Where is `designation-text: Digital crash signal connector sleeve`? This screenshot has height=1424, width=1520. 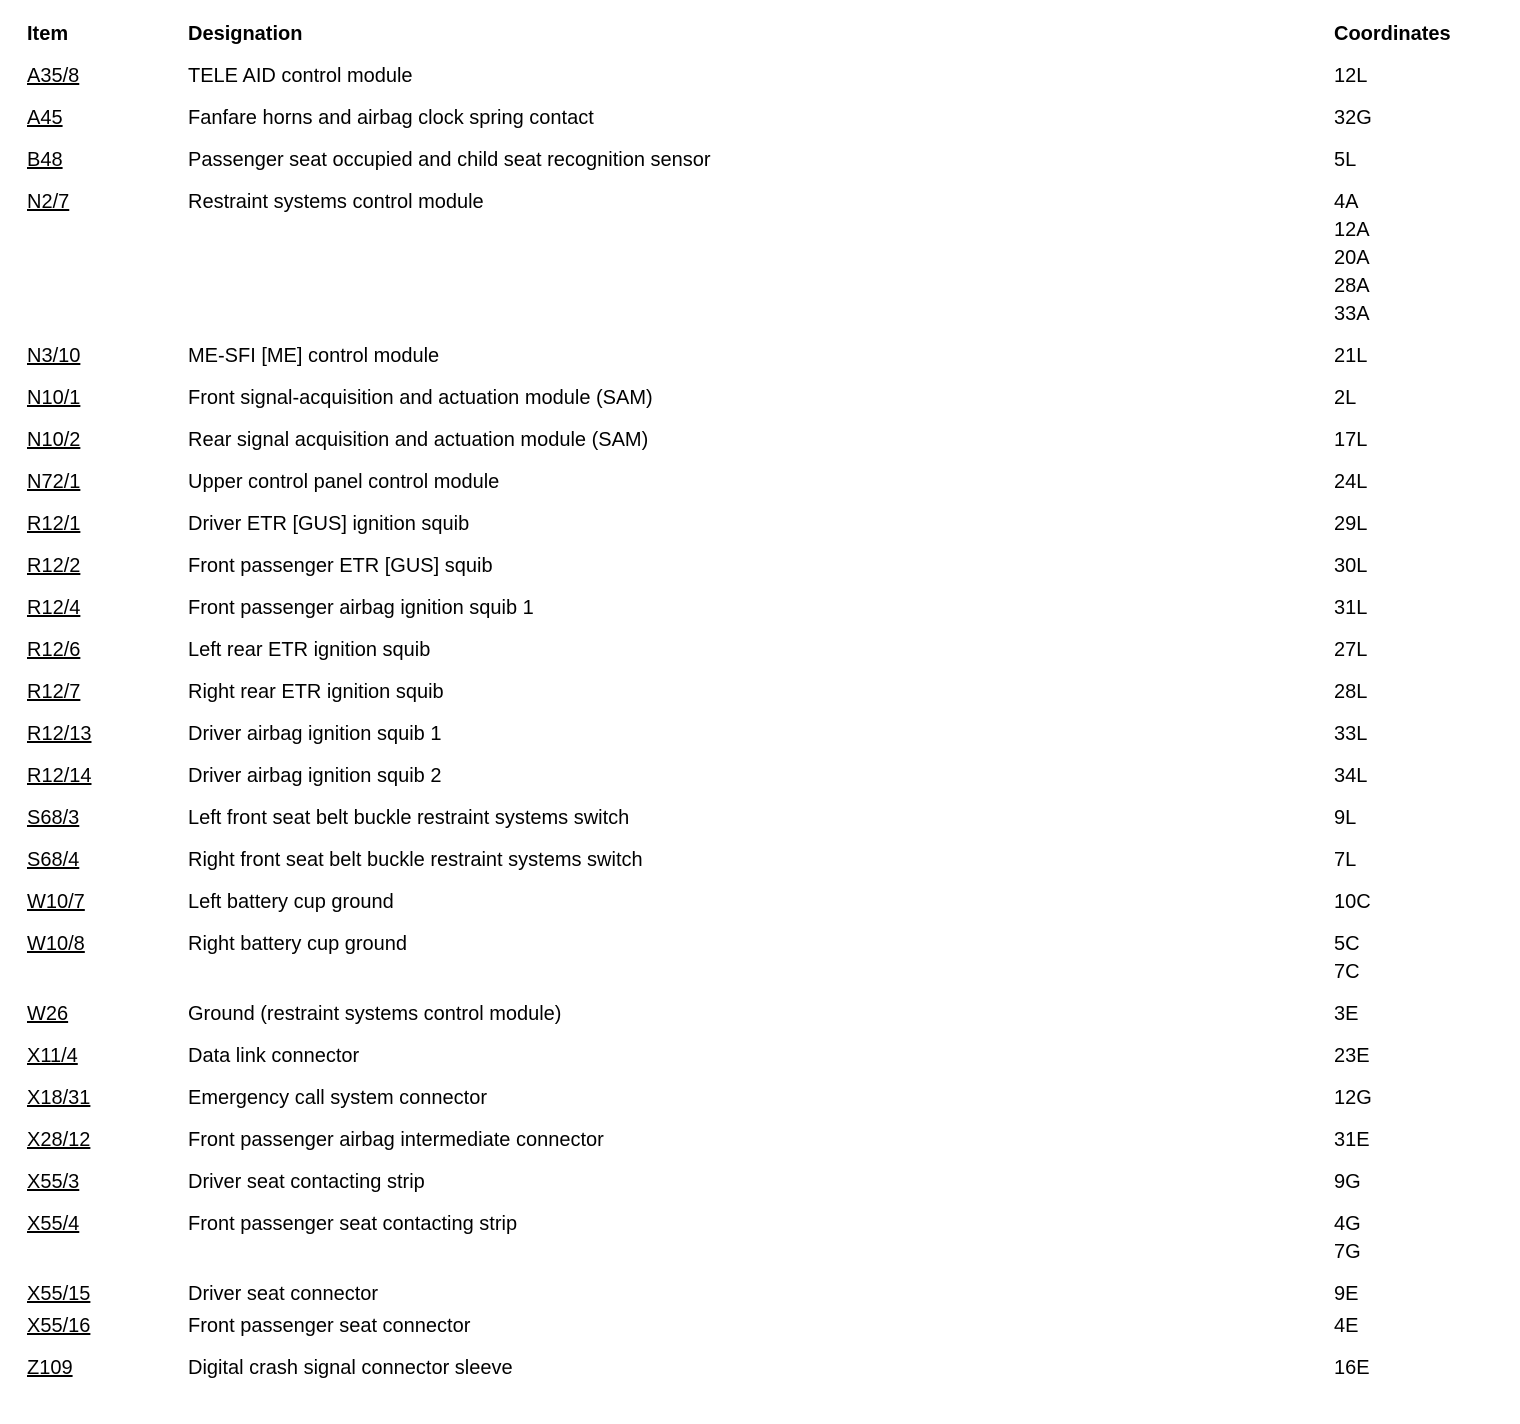 designation-text: Digital crash signal connector sleeve is located at coordinates (350, 1368).